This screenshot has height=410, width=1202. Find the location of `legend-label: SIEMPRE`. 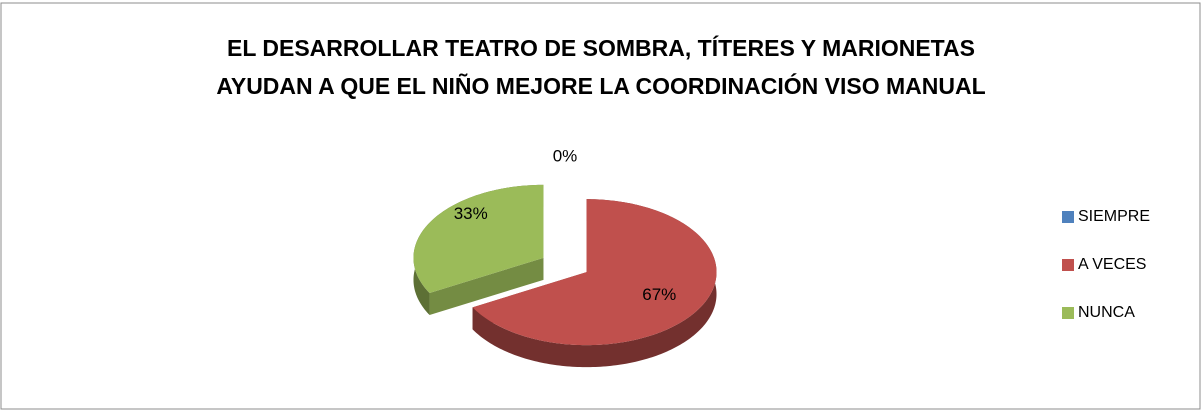

legend-label: SIEMPRE is located at coordinates (1114, 216).